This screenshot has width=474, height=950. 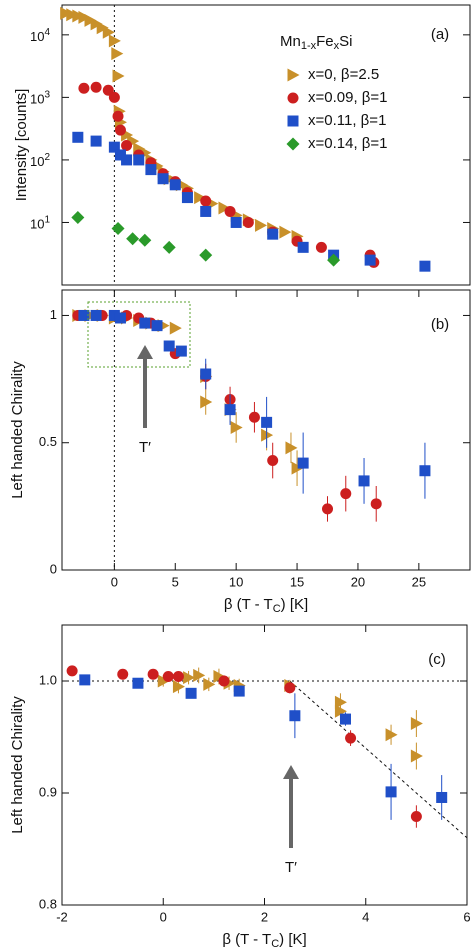 I want to click on y-tick-label: 0.9, so click(x=48, y=791).